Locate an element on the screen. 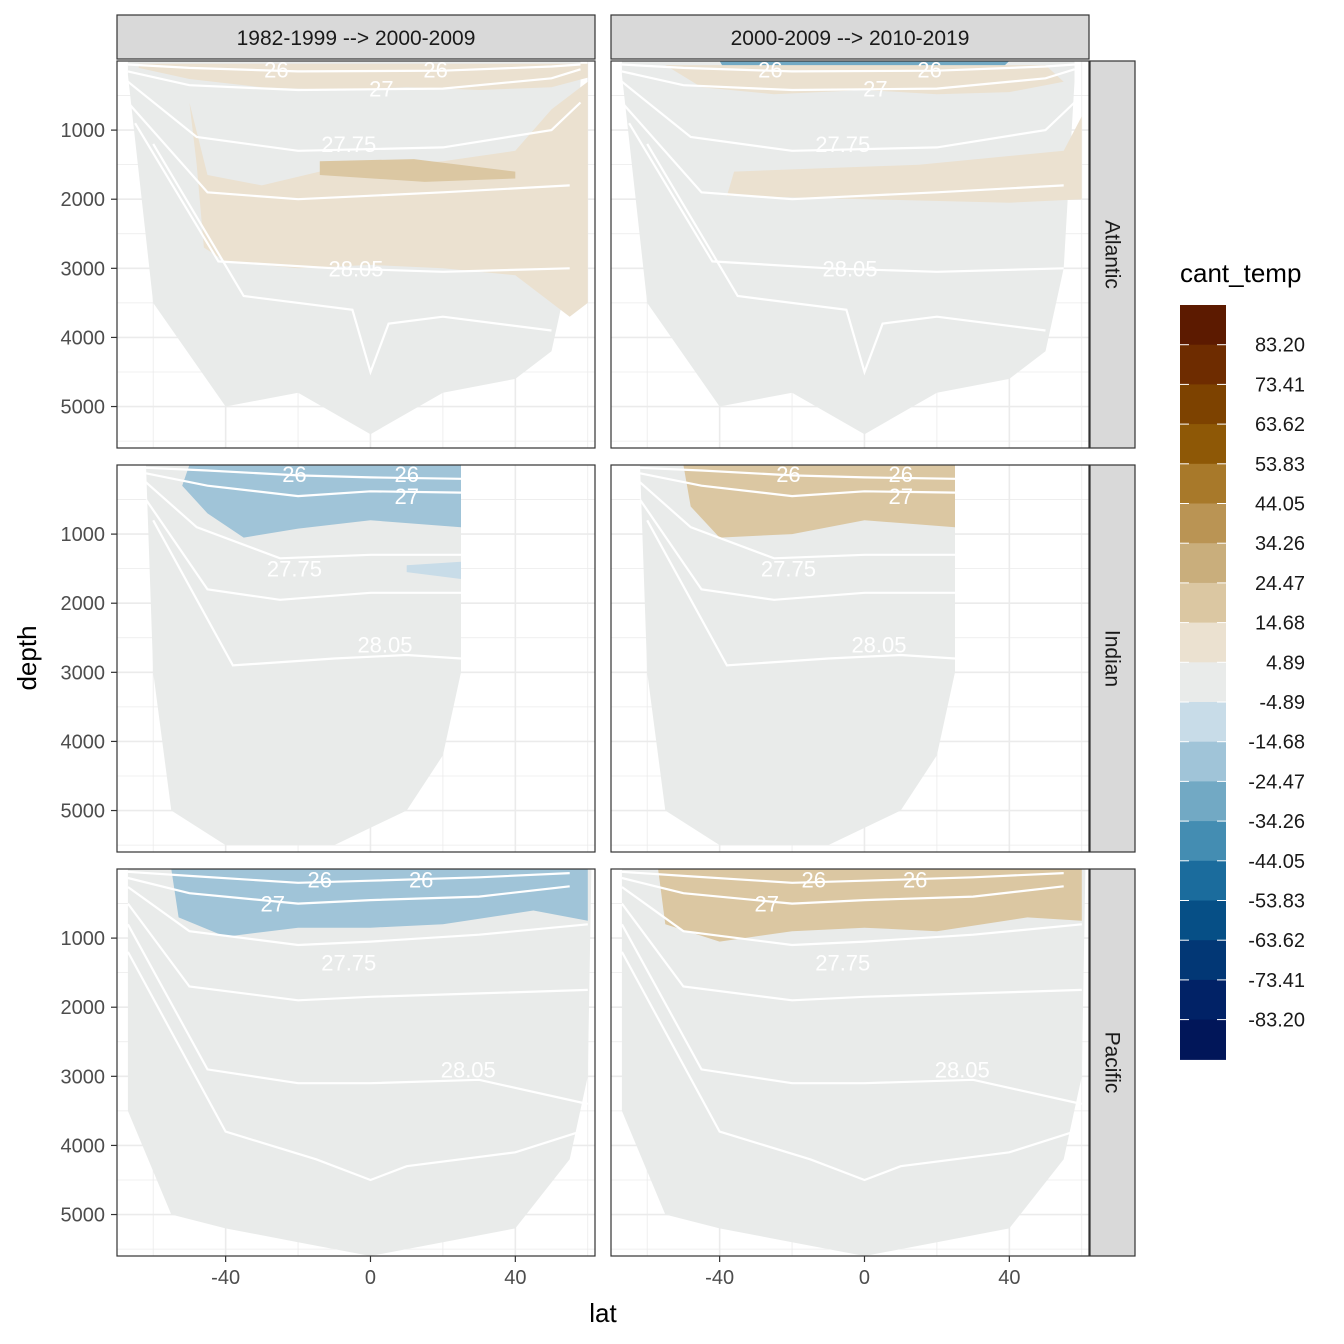 This screenshot has height=1344, width=1344. legend-title: cant_temp is located at coordinates (1240, 273).